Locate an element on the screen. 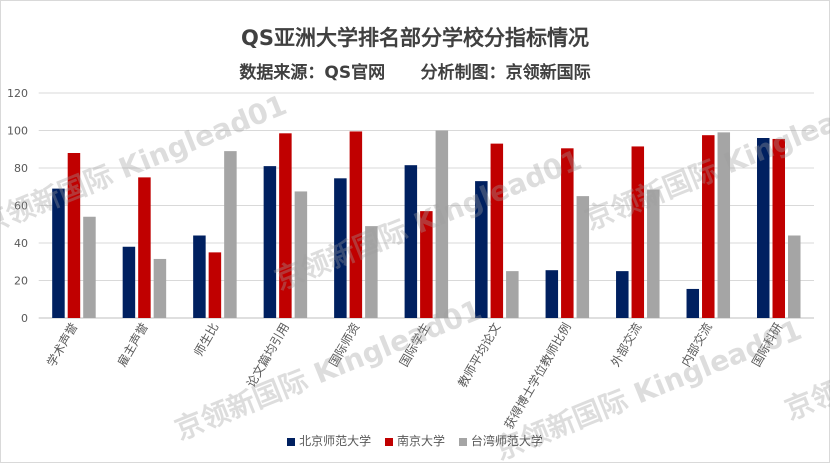 Image resolution: width=830 pixels, height=463 pixels. y-tick-label: 0 is located at coordinates (24, 318).